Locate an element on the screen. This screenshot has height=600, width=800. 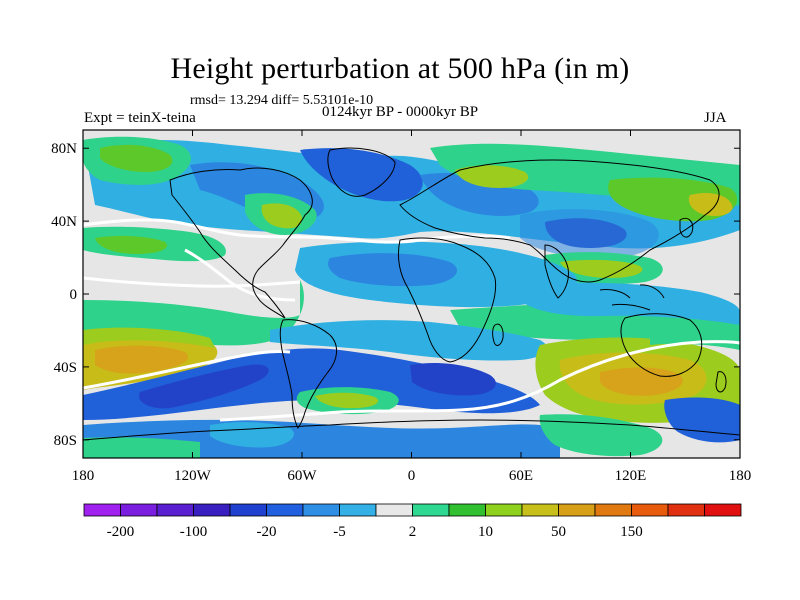
colorbar-label: 150 is located at coordinates (631, 532).